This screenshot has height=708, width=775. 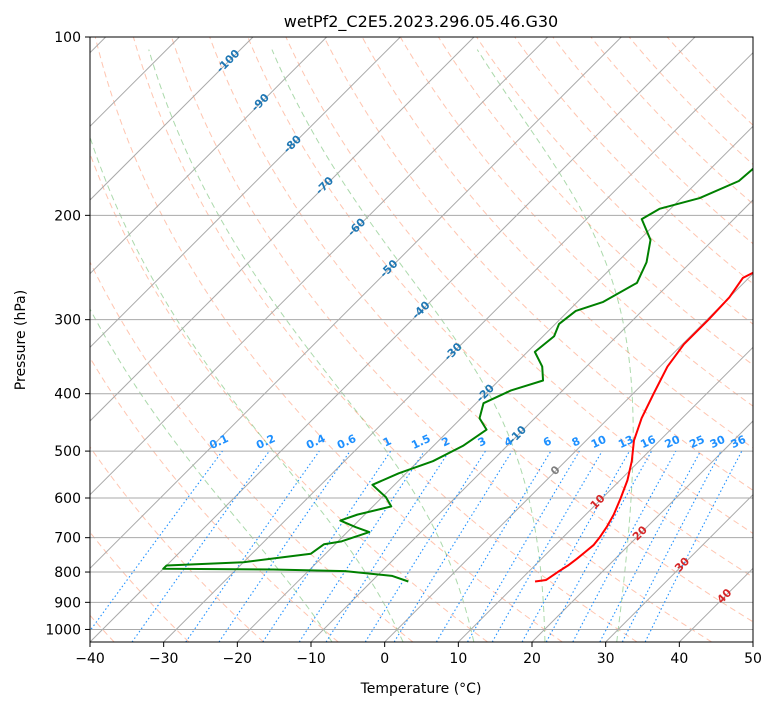 I want to click on mixing-ratio-label: 0.2, so click(x=265, y=442).